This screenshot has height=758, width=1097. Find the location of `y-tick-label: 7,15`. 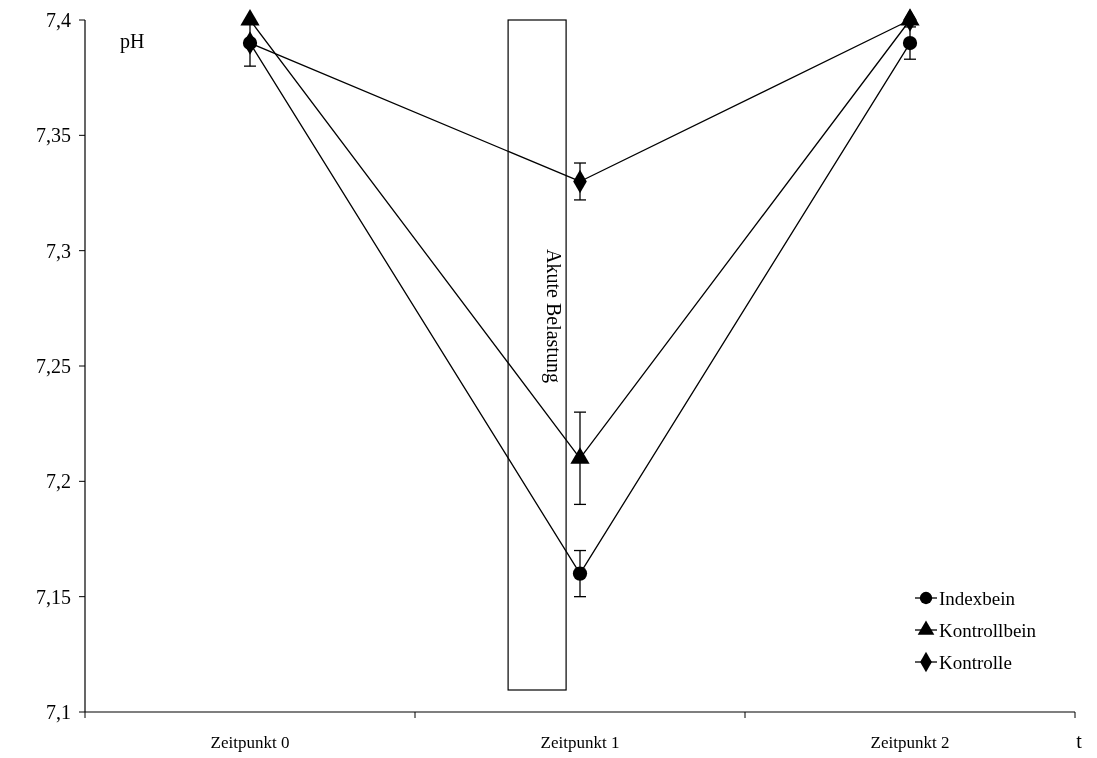

y-tick-label: 7,15 is located at coordinates (53, 596).